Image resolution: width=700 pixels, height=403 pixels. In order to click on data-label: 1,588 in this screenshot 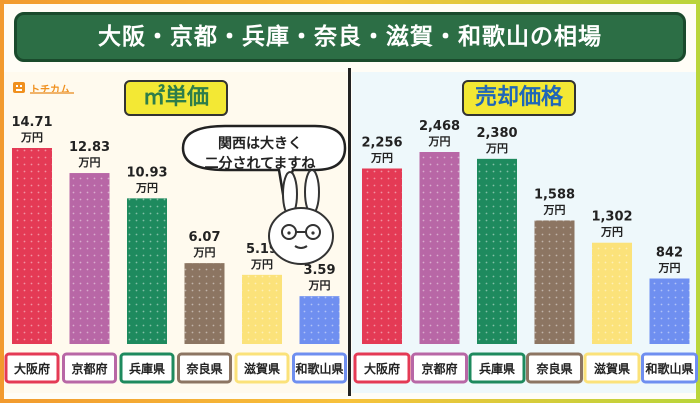, I will do `click(554, 194)`.